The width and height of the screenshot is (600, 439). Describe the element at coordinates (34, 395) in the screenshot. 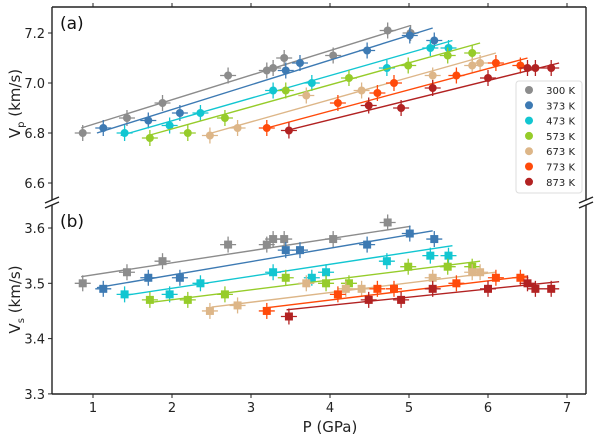

I see `y-tick-label: 3.3` at that location.